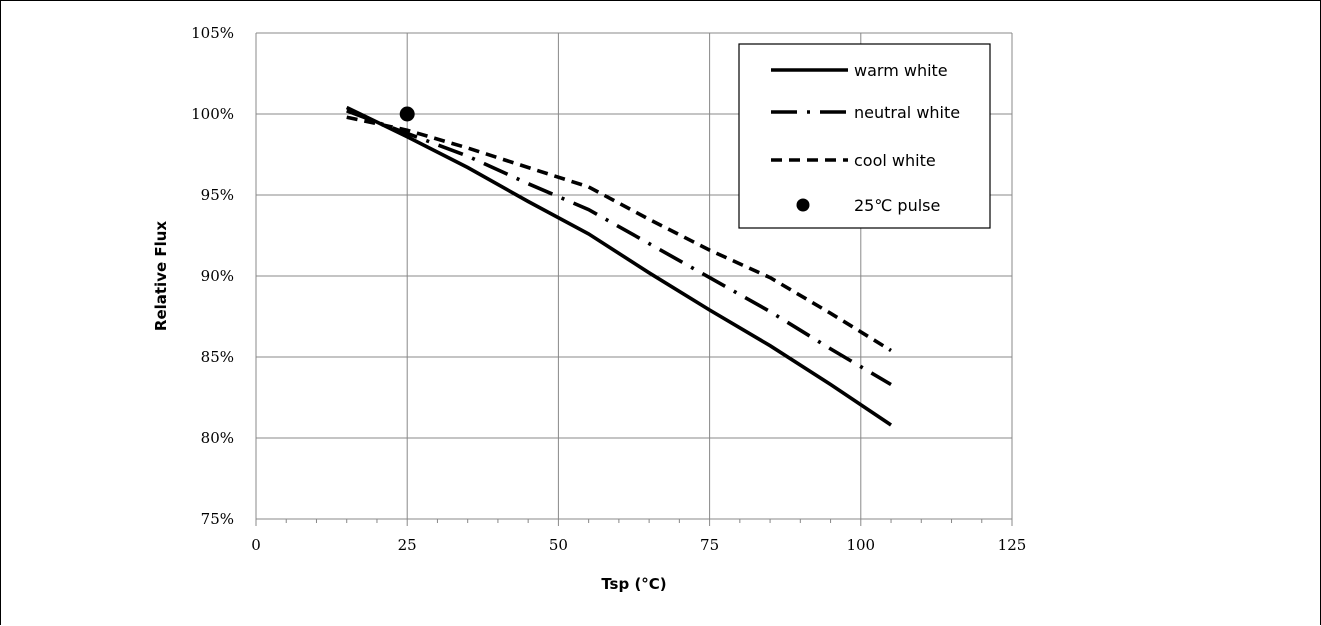  Describe the element at coordinates (217, 357) in the screenshot. I see `y-tick-label: 85%` at that location.